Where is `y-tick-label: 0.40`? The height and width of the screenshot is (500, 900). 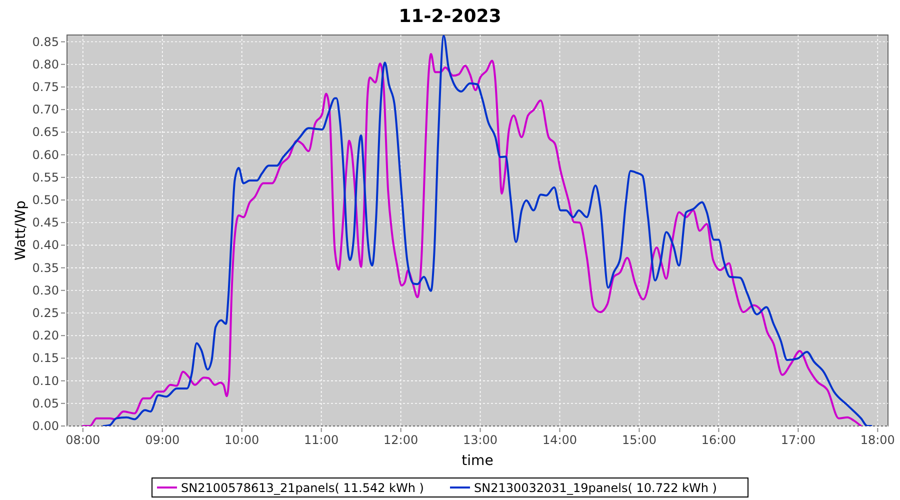
y-tick-label: 0.40 is located at coordinates (45, 245).